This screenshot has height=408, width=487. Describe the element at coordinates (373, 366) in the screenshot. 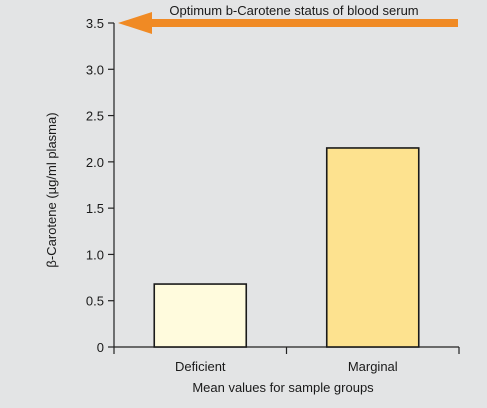

I see `x-tick-label: Marginal` at that location.